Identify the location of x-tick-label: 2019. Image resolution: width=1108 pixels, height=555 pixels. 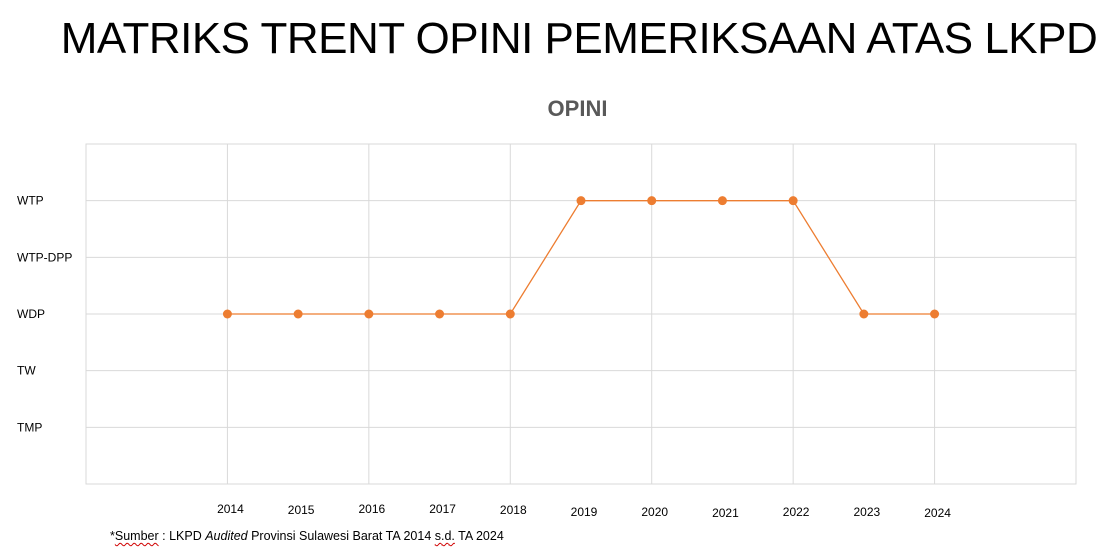
(584, 512).